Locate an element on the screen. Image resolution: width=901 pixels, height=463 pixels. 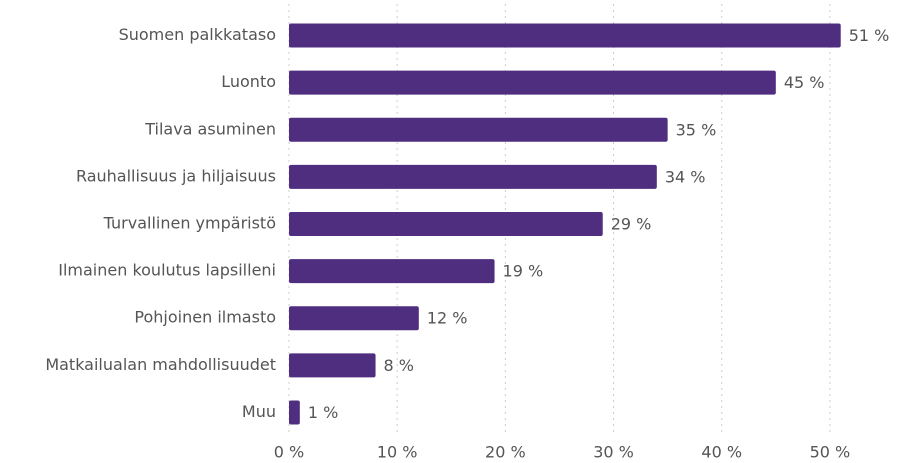
value-label: 34 % is located at coordinates (685, 176).